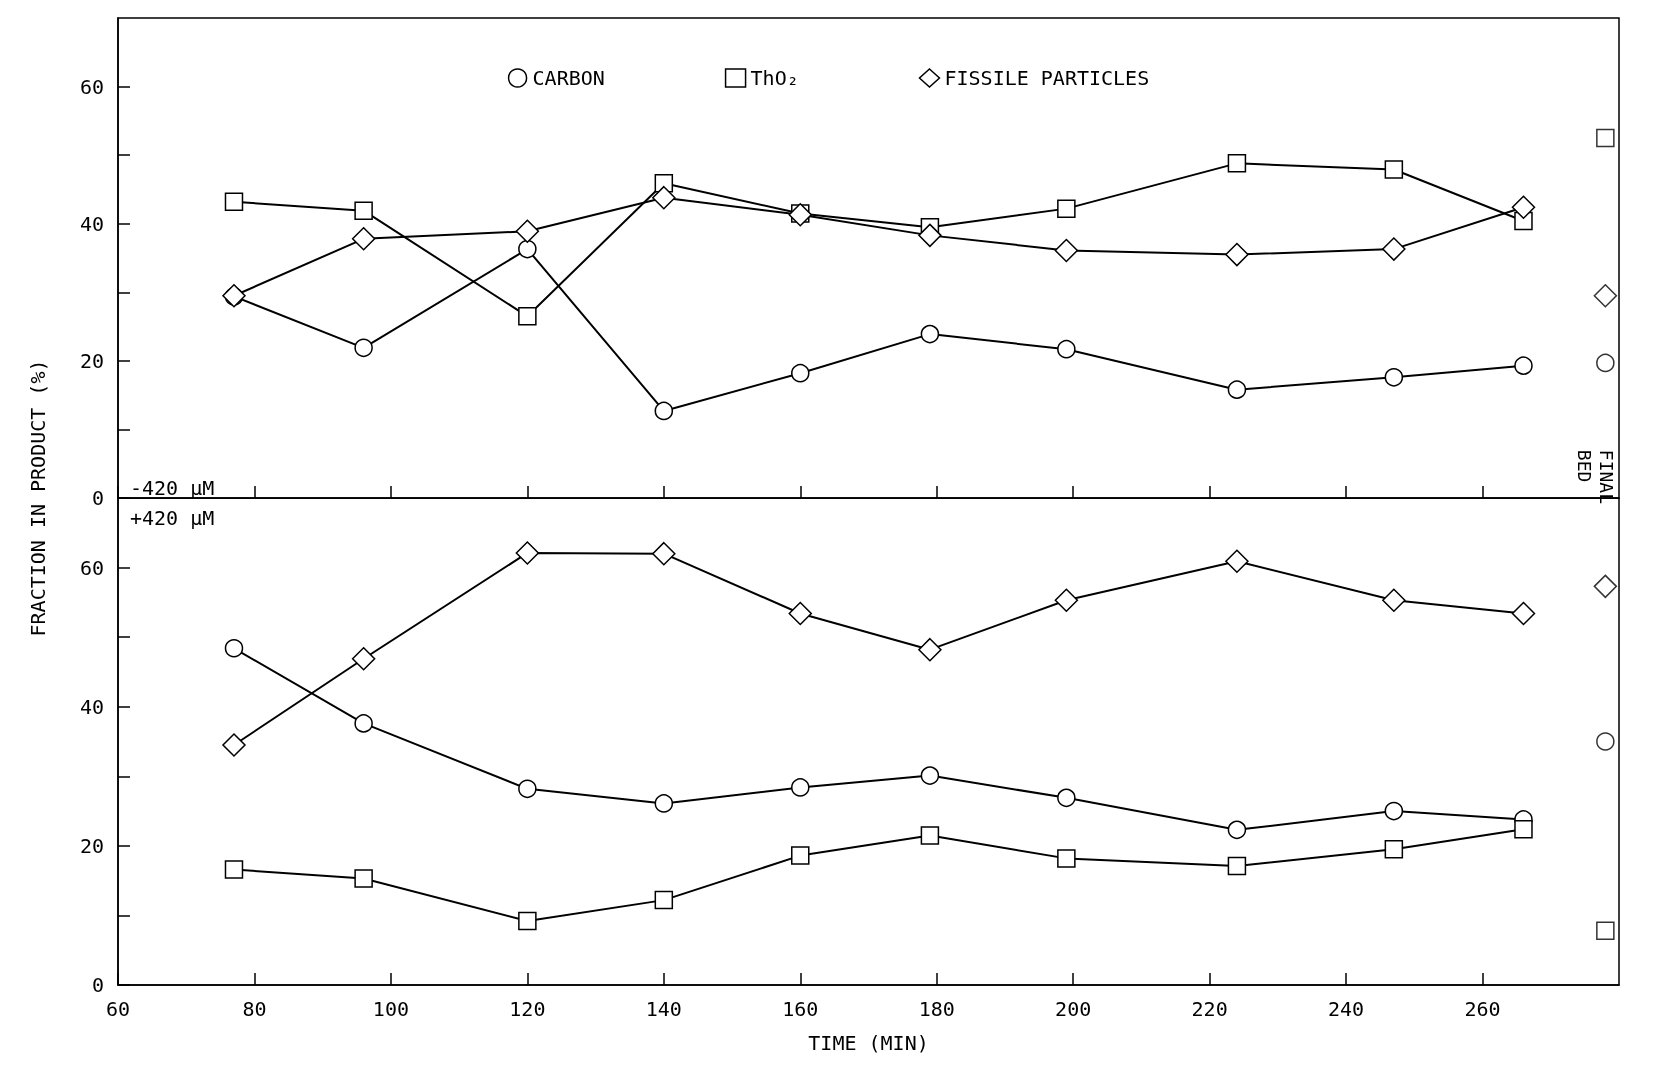  I want to click on x-tick-label: 240, so click(1346, 1009).